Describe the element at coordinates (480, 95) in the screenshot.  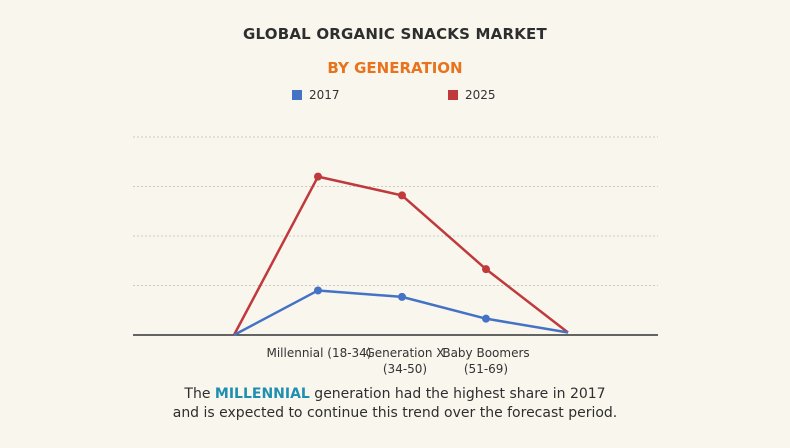
I see `legend-label-2025: 2025` at that location.